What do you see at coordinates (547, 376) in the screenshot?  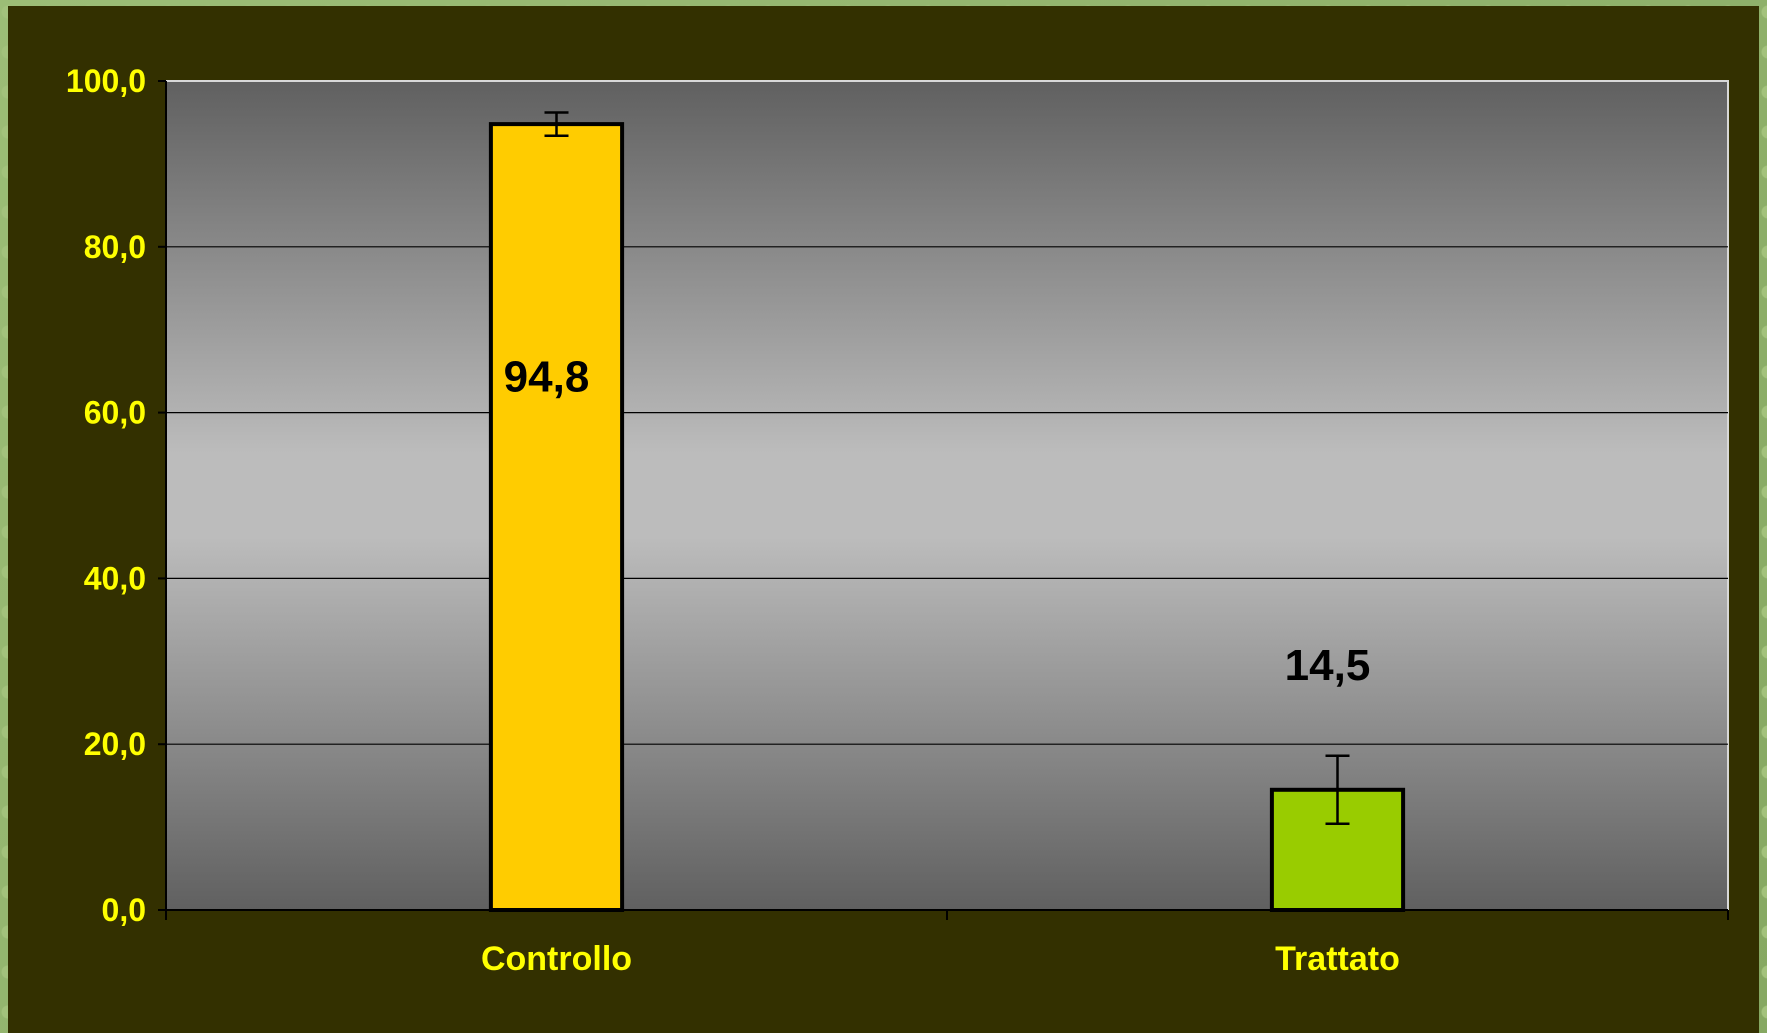 I see `data-label: 94,8` at bounding box center [547, 376].